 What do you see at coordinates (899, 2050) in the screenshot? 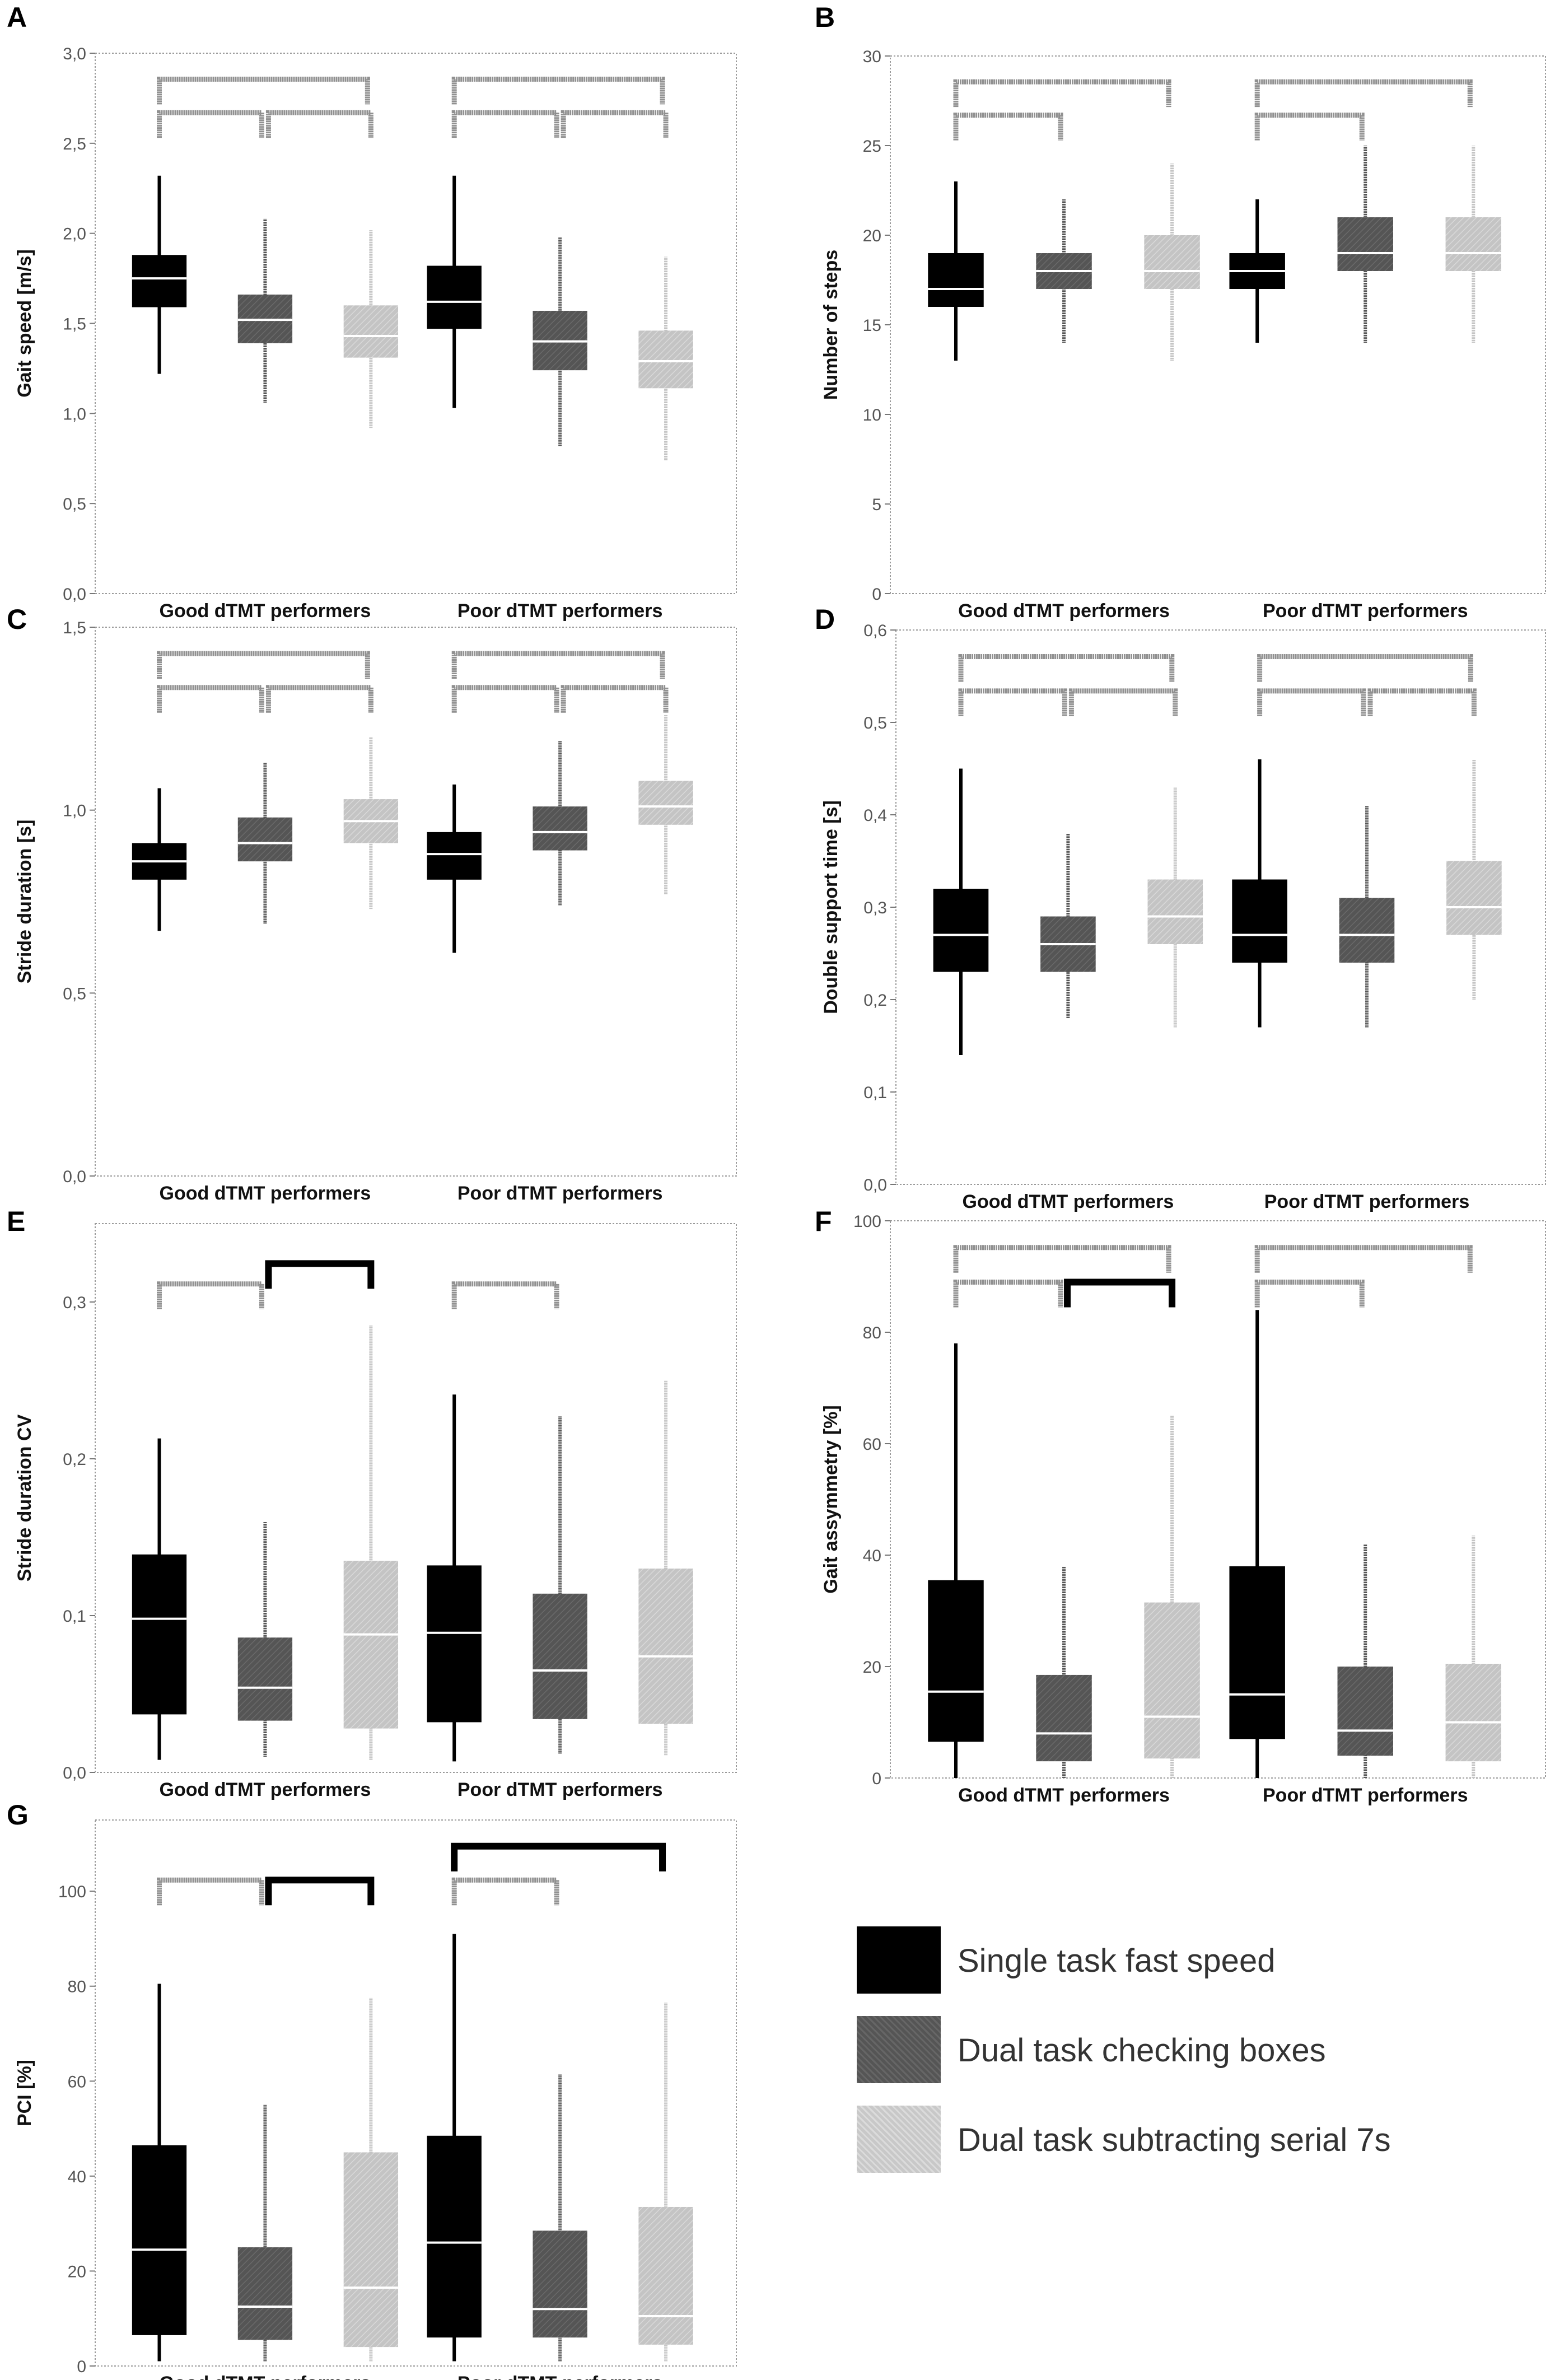
I see `legend-swatch-checking` at bounding box center [899, 2050].